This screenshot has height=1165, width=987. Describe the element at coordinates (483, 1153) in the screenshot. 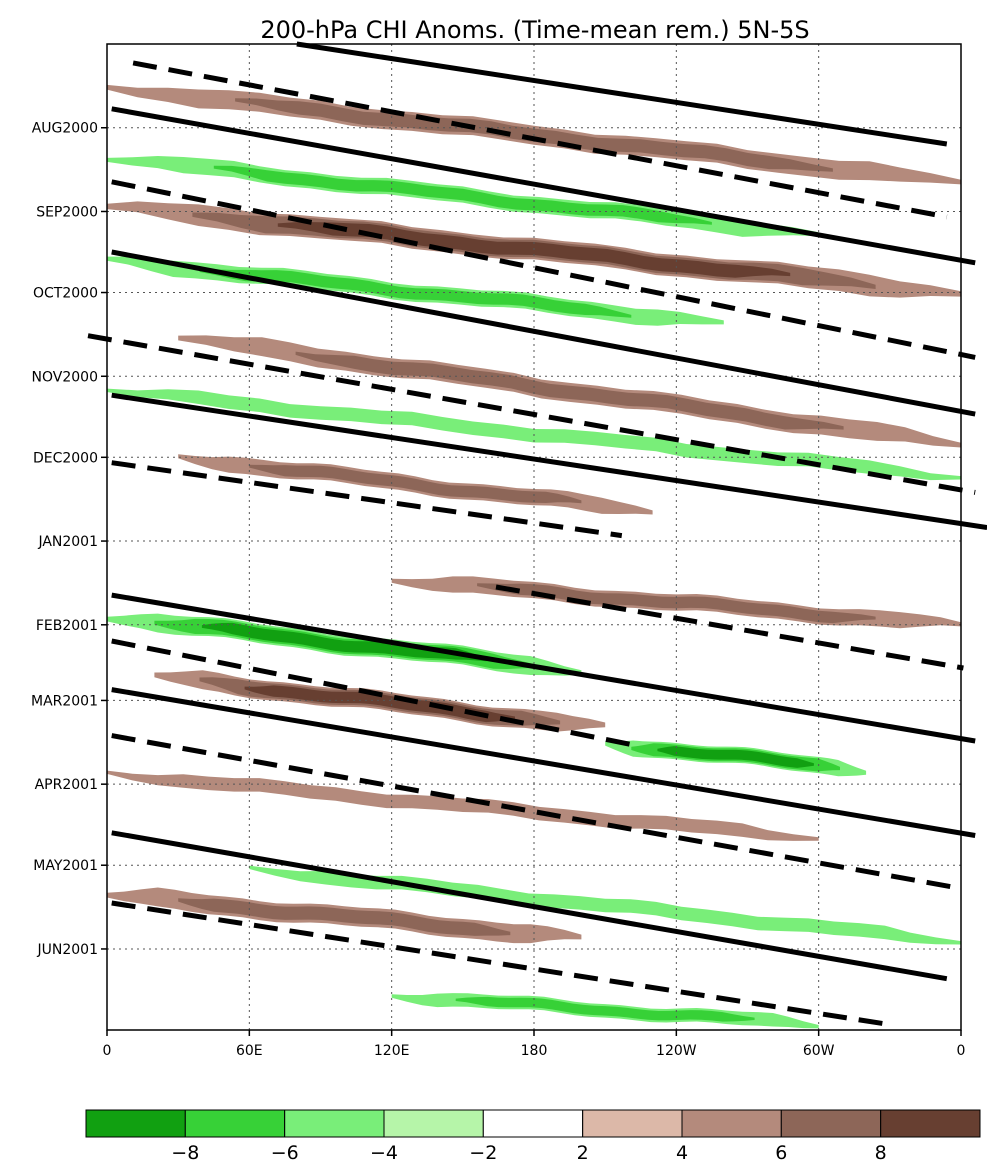

I see `colorbar-label-3: −2` at that location.